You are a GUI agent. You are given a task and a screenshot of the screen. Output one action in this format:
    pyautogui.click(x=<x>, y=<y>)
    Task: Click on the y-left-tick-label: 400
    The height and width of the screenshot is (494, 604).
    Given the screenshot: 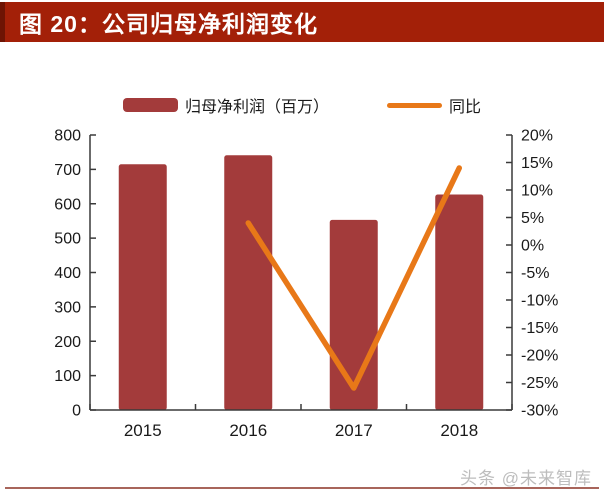 What is the action you would take?
    pyautogui.click(x=67, y=273)
    